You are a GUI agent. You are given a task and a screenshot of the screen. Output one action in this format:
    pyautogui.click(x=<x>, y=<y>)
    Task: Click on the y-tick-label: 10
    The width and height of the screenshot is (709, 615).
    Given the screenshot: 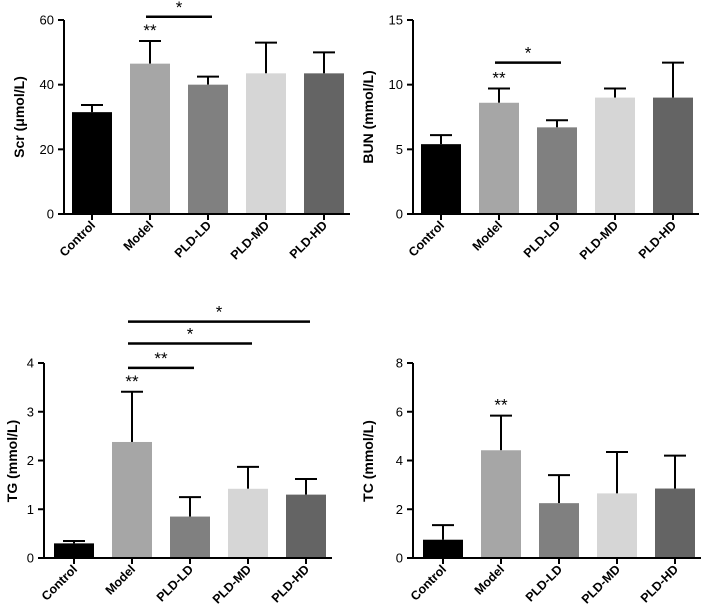 What is the action you would take?
    pyautogui.click(x=396, y=84)
    